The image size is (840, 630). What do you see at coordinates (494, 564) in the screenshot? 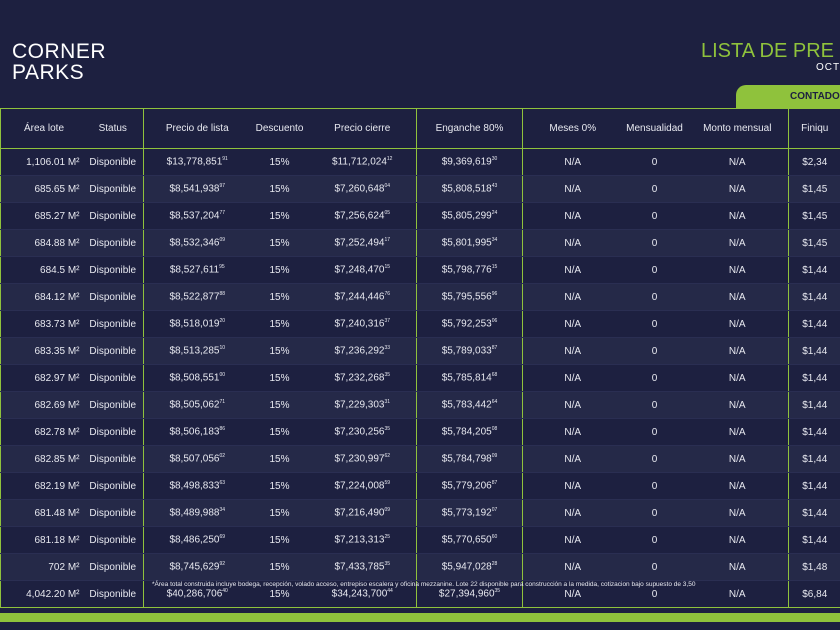
I see `cents: 28` at bounding box center [494, 564].